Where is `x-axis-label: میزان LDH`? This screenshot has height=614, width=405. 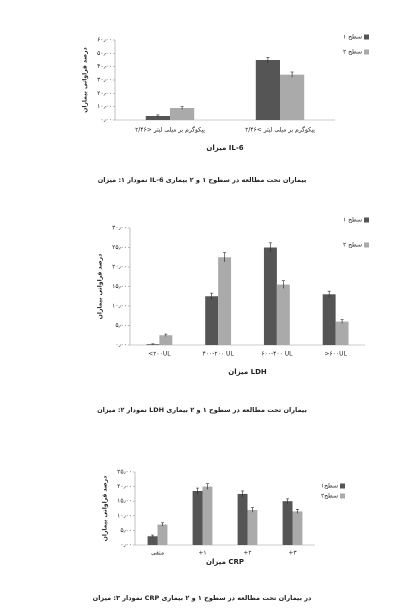
x-axis-label: میزان LDH is located at coordinates (247, 372).